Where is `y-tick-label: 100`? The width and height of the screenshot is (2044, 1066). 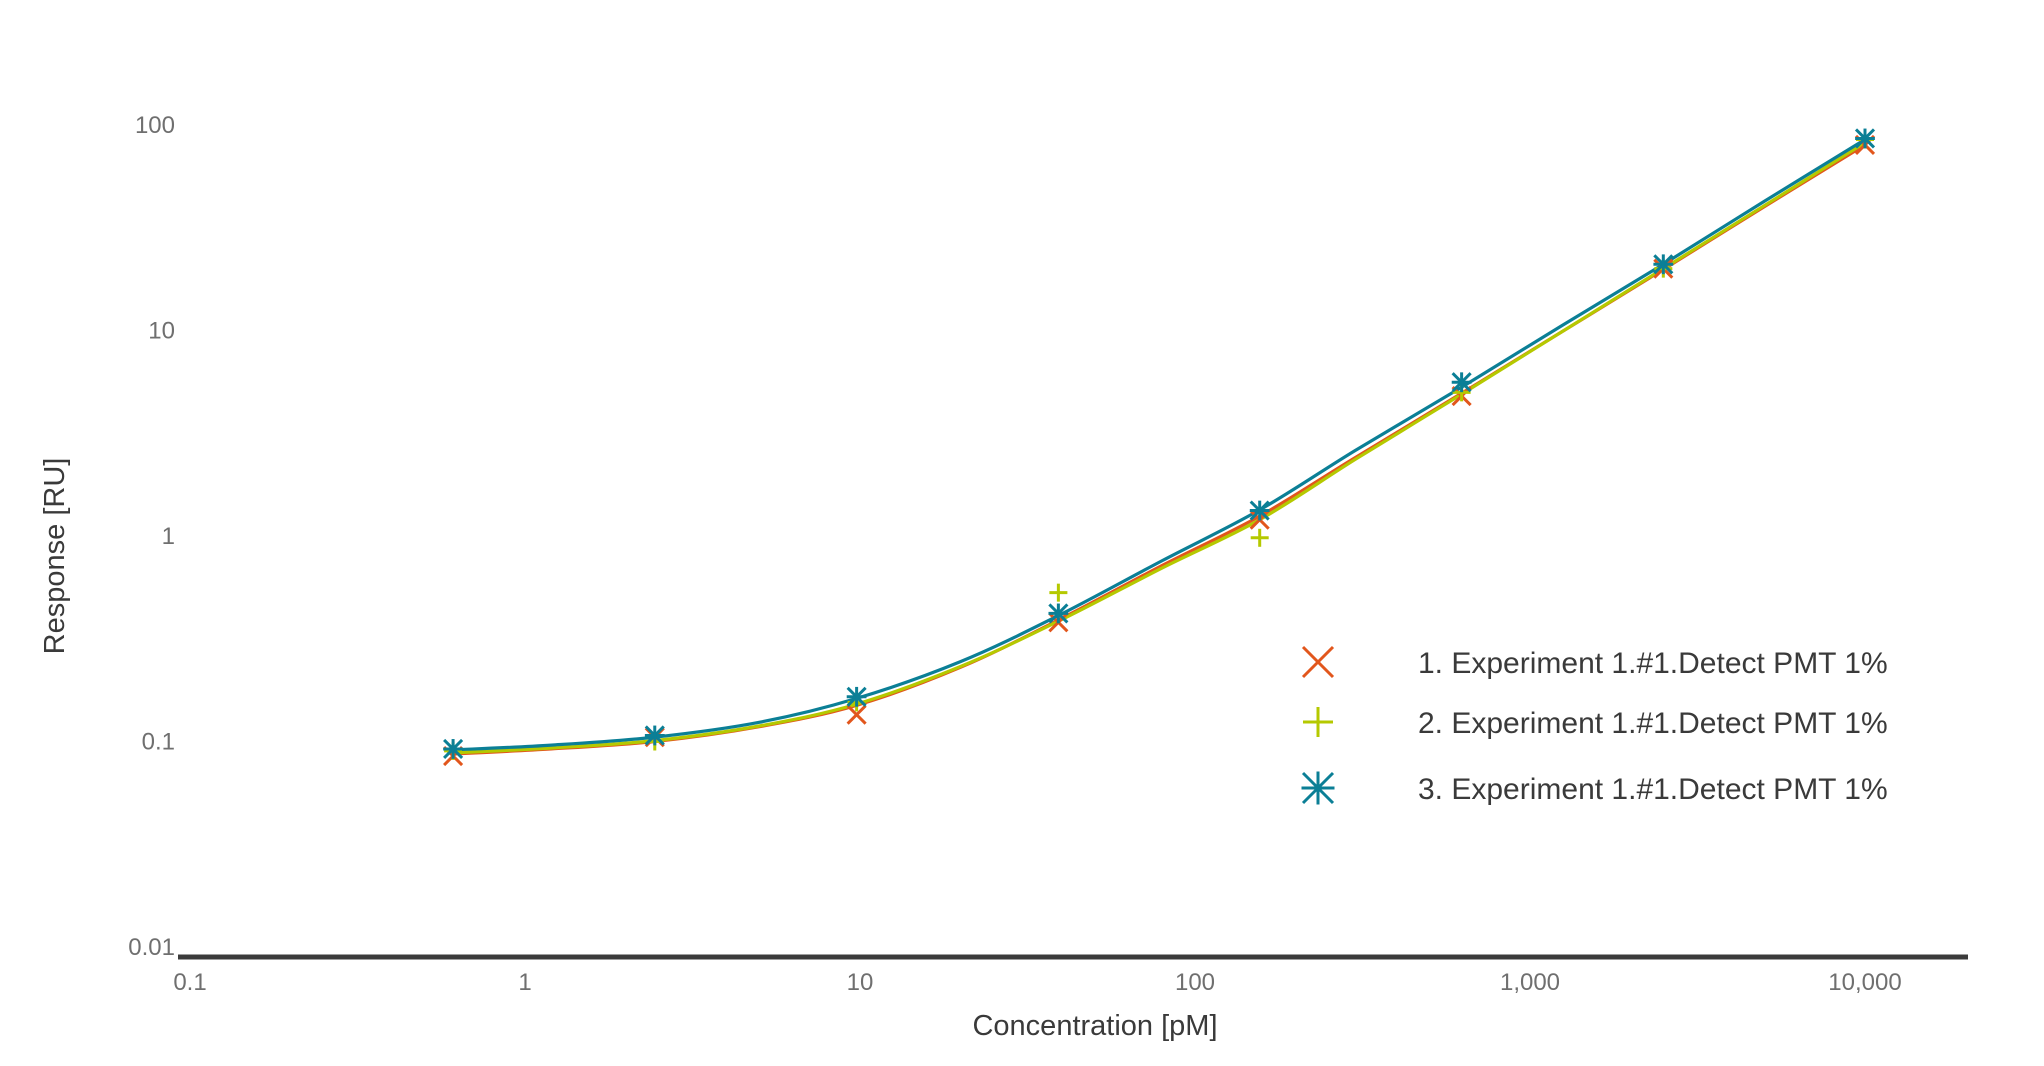 y-tick-label: 100 is located at coordinates (155, 125).